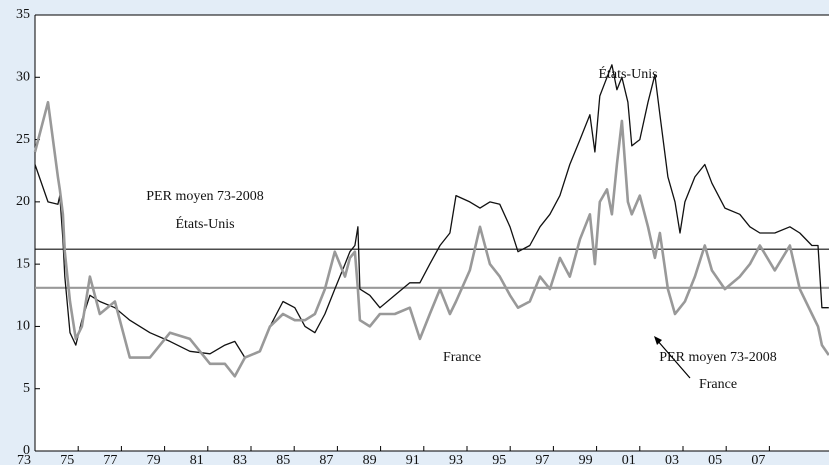  I want to click on x-tick-label: 97, so click(542, 459).